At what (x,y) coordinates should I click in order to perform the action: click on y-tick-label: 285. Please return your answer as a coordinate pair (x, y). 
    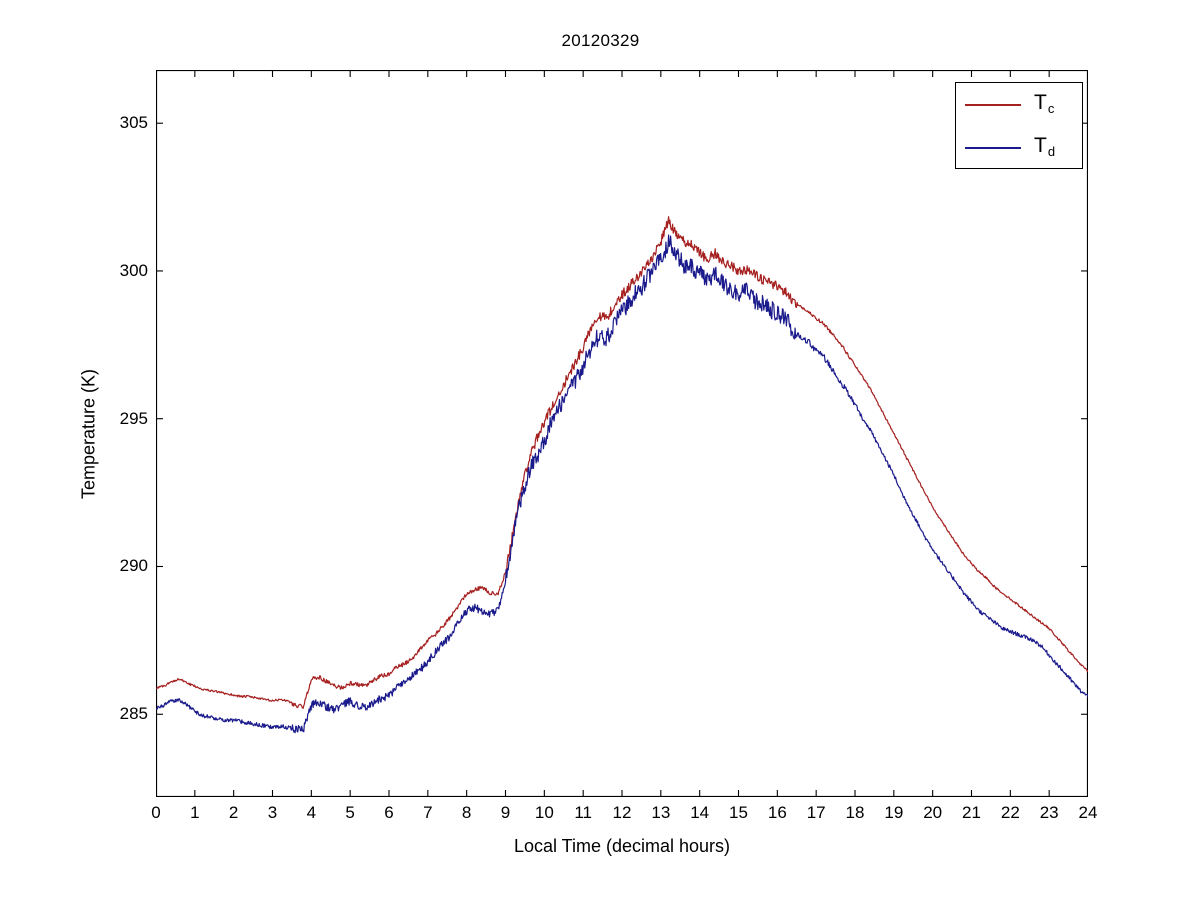
    Looking at the image, I should click on (133, 714).